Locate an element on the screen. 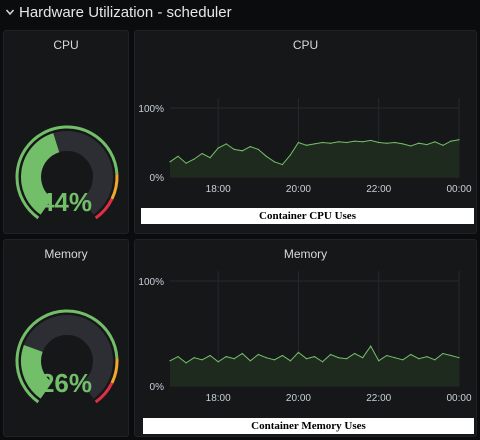 The height and width of the screenshot is (440, 480). memory-gauge-panel: Memory 26% is located at coordinates (66, 338).